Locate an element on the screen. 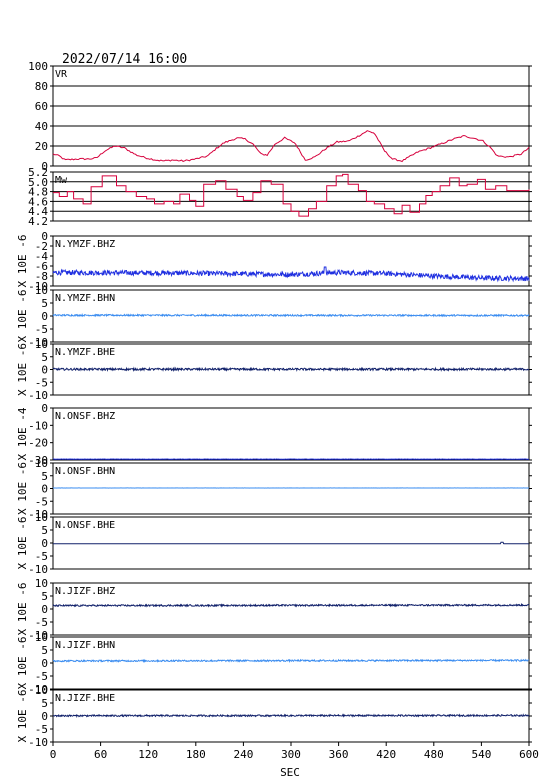  y-tick-label: -4 is located at coordinates (42, 256).